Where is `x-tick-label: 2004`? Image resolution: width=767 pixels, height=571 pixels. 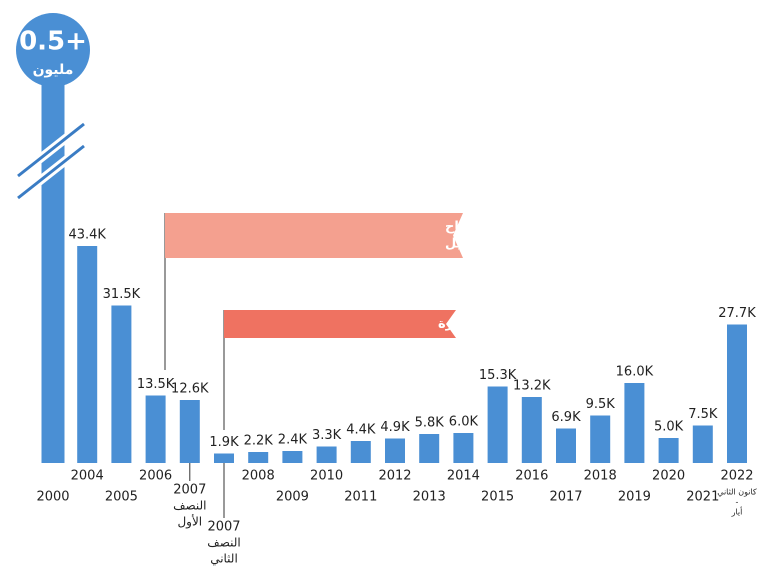
x-tick-label: 2004 is located at coordinates (87, 476).